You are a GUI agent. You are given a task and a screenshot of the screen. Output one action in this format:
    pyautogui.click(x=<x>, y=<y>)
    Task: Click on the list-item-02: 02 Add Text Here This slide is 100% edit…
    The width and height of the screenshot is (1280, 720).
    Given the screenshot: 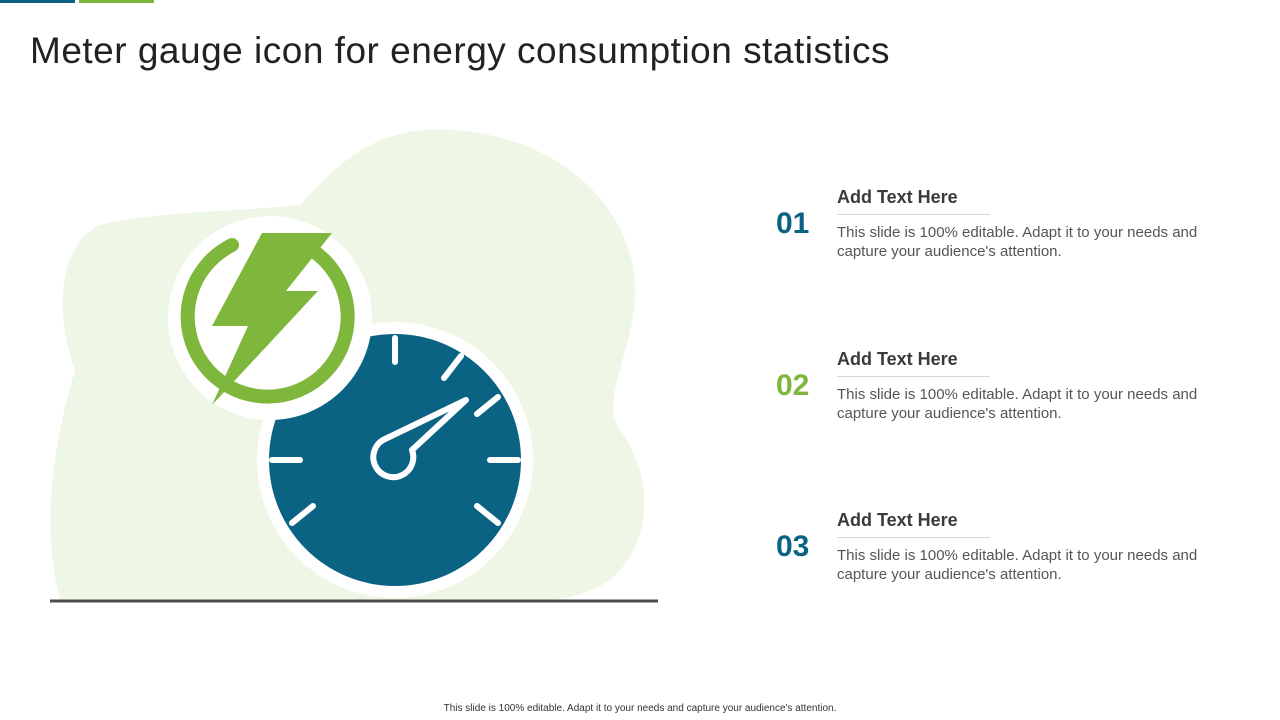 What is the action you would take?
    pyautogui.click(x=1005, y=394)
    